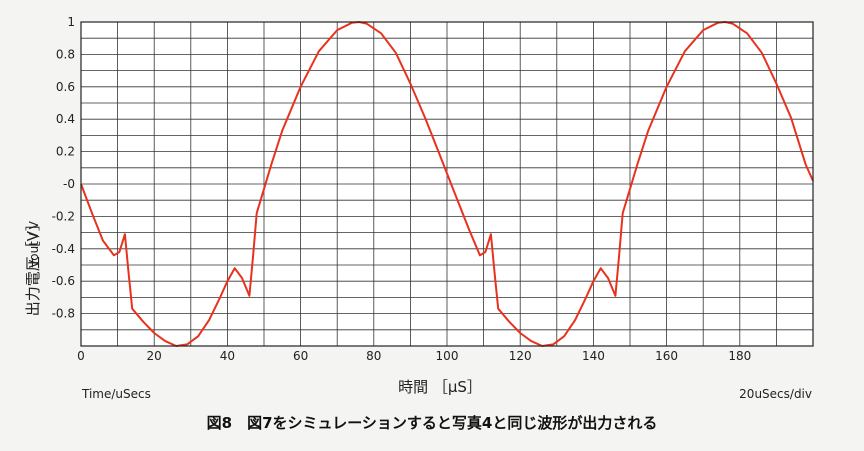  Describe the element at coordinates (65, 87) in the screenshot. I see `y-tick-label: 0.6` at that location.